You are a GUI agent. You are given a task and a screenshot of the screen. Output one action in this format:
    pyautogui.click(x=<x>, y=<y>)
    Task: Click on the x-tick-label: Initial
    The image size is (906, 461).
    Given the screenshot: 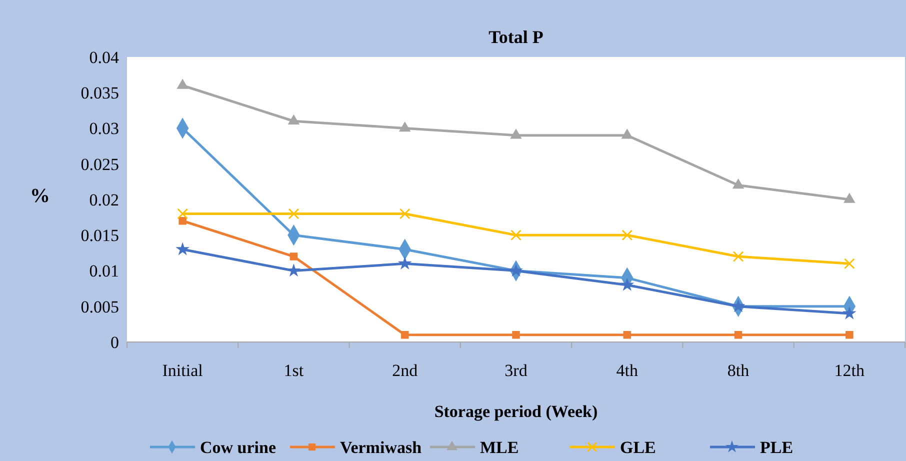 What is the action you would take?
    pyautogui.click(x=183, y=370)
    